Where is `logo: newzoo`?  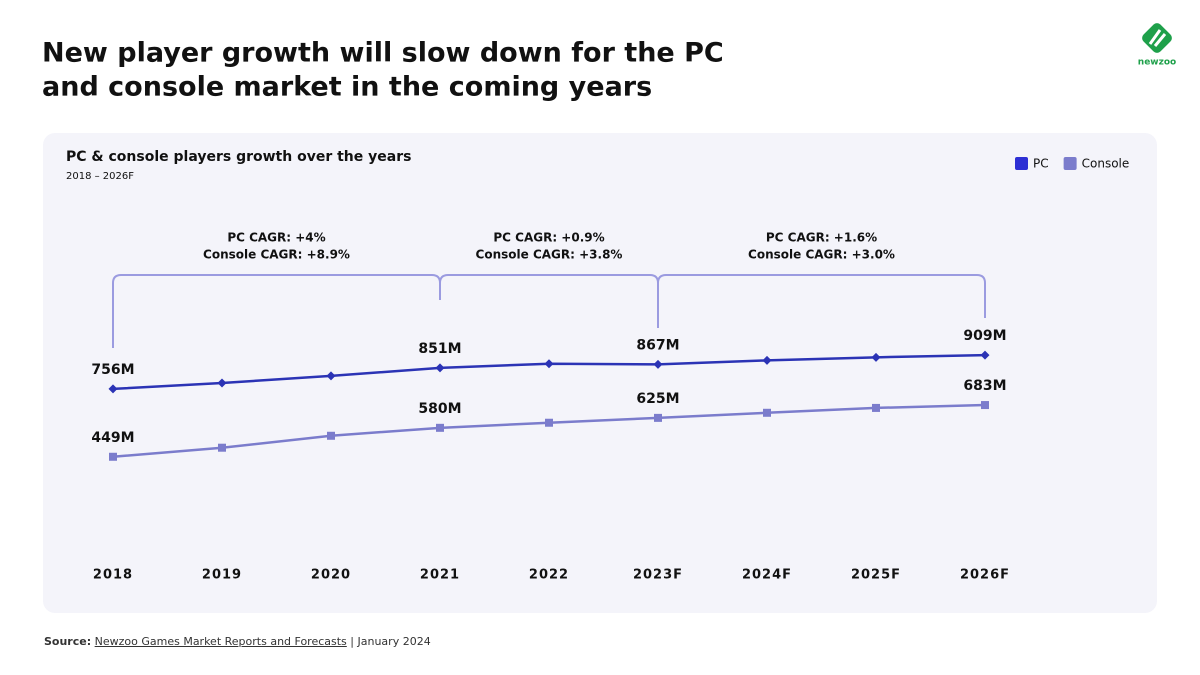
logo: newzoo is located at coordinates (1157, 45).